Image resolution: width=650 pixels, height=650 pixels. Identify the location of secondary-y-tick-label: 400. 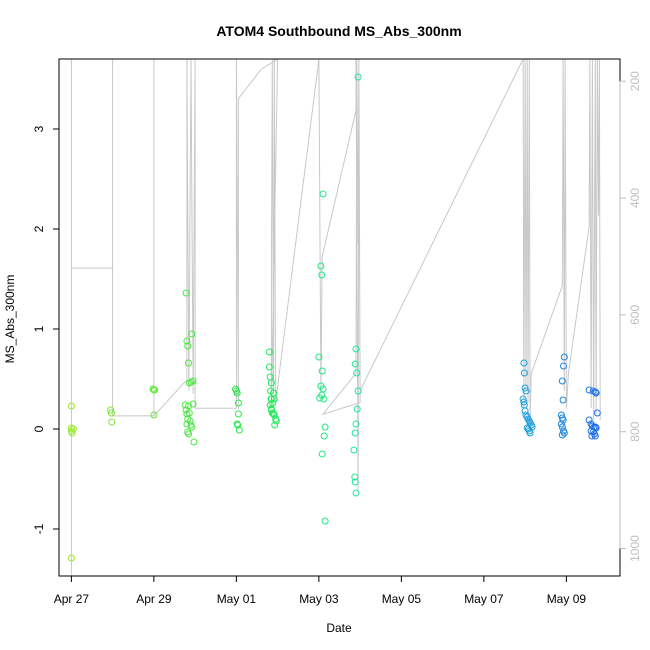
(635, 198).